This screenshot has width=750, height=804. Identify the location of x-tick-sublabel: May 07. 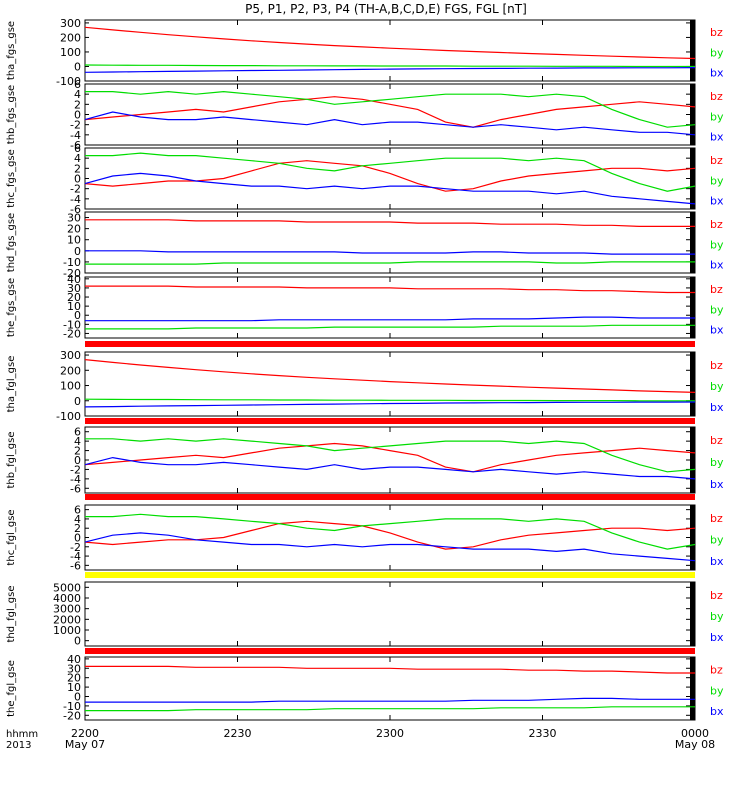
(85, 744).